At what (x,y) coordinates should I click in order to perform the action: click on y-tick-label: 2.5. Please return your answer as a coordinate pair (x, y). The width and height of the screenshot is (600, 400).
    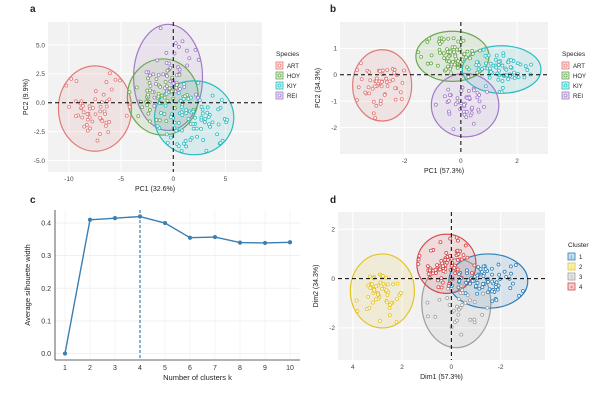
    Looking at the image, I should click on (40, 74).